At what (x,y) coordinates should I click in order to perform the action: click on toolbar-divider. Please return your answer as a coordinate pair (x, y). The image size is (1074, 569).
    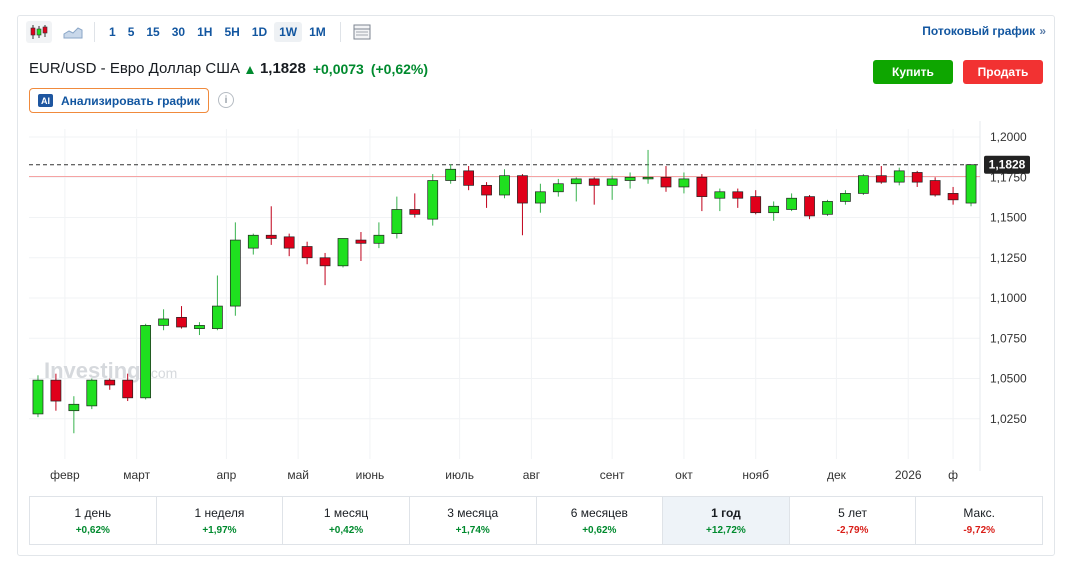
    Looking at the image, I should click on (94, 32).